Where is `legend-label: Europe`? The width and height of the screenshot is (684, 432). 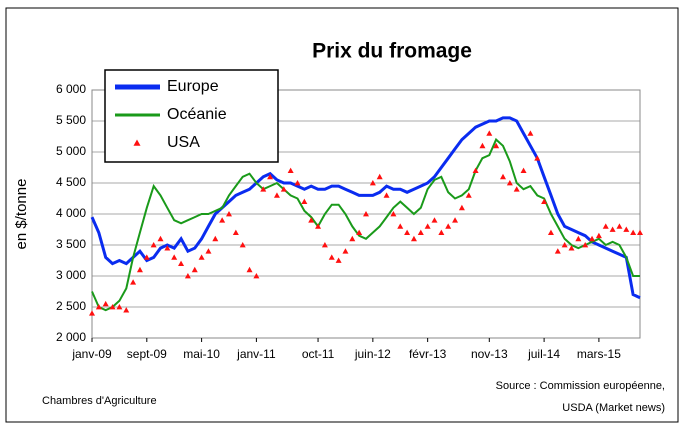
legend-label: Europe is located at coordinates (193, 86).